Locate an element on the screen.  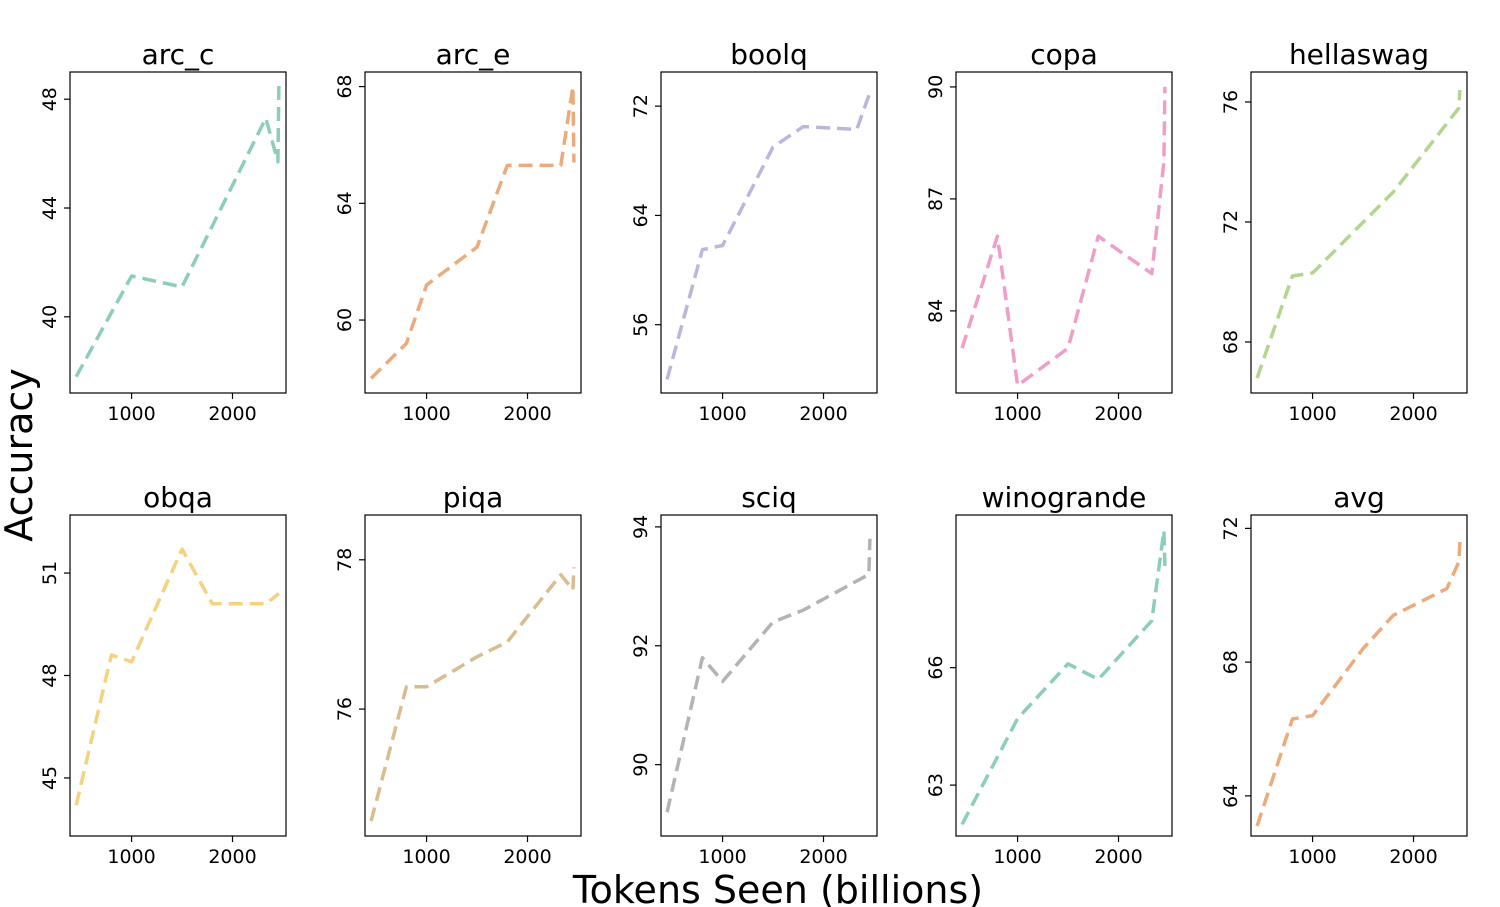
series-line-winogrande is located at coordinates (1063, 677).